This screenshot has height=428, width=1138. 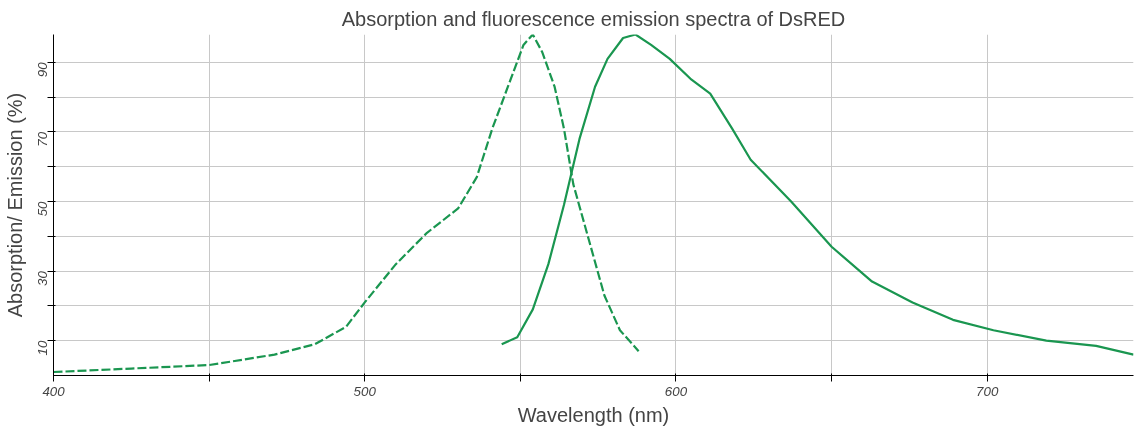 I want to click on chart-title: Absorption and fluorescence emission spectra of DsRED, so click(x=593, y=18).